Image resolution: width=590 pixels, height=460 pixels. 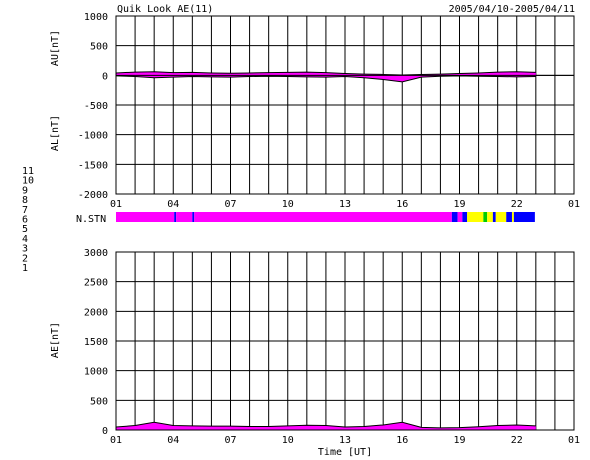 I want to click on y-tick-label: -2000, so click(x=93, y=195).